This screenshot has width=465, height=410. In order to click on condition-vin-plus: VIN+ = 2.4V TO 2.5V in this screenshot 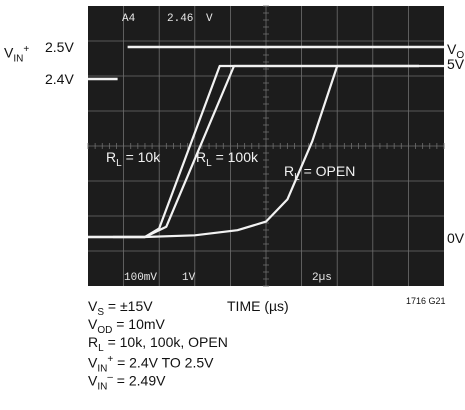, I will do `click(151, 364)`.